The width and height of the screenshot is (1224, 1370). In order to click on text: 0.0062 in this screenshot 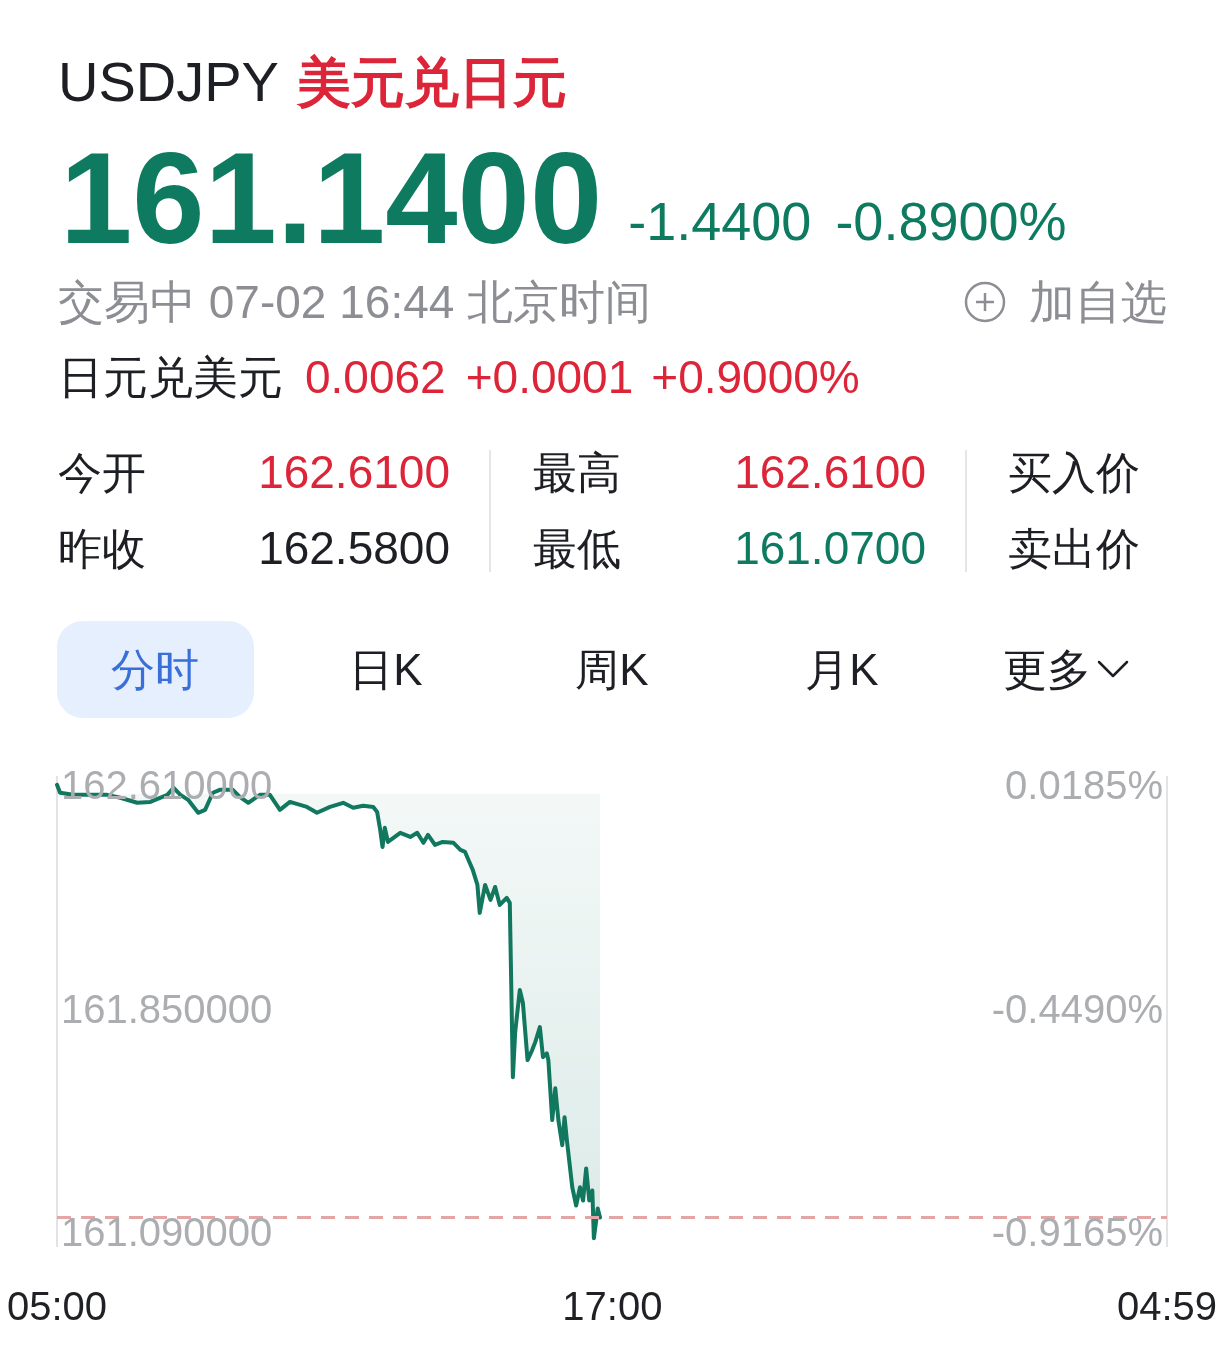, I will do `click(375, 377)`.